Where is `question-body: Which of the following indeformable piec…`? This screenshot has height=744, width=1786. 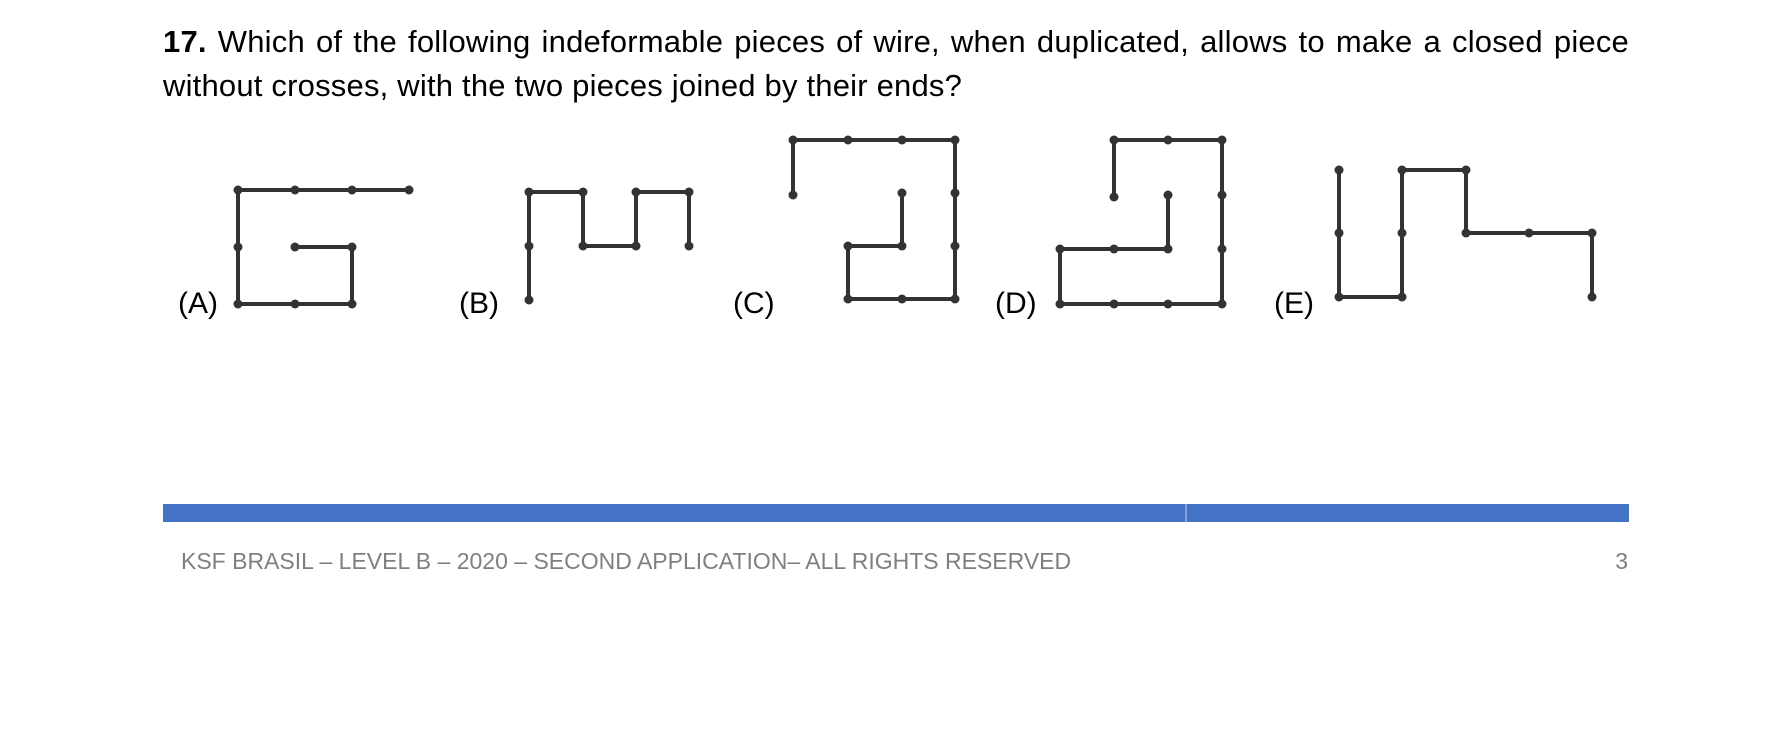
question-body: Which of the following indeformable piec… is located at coordinates (896, 63).